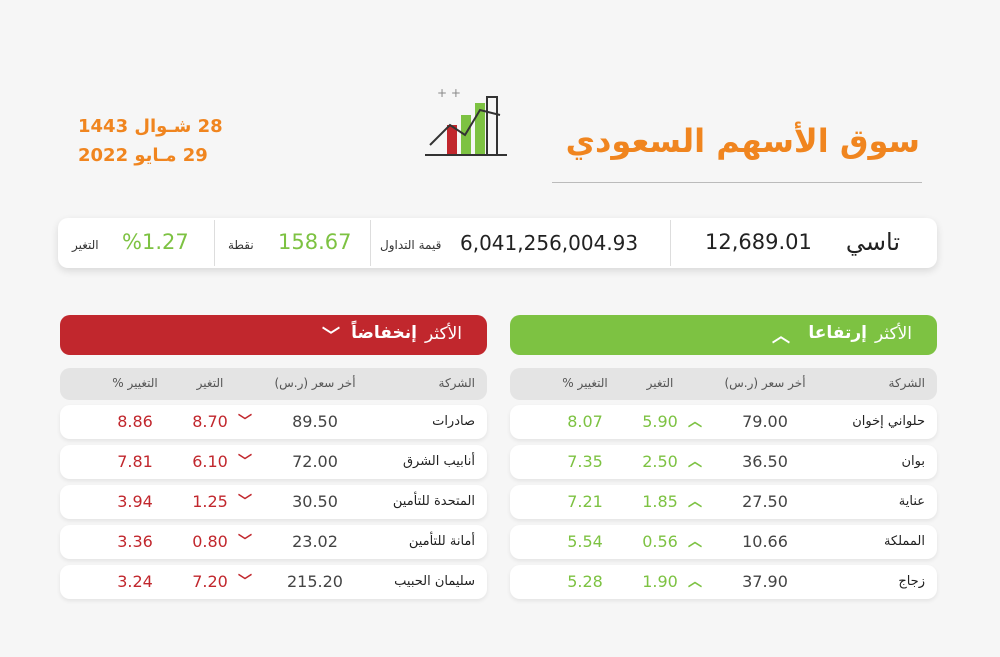 This screenshot has height=657, width=1000. Describe the element at coordinates (737, 182) in the screenshot. I see `divider` at that location.